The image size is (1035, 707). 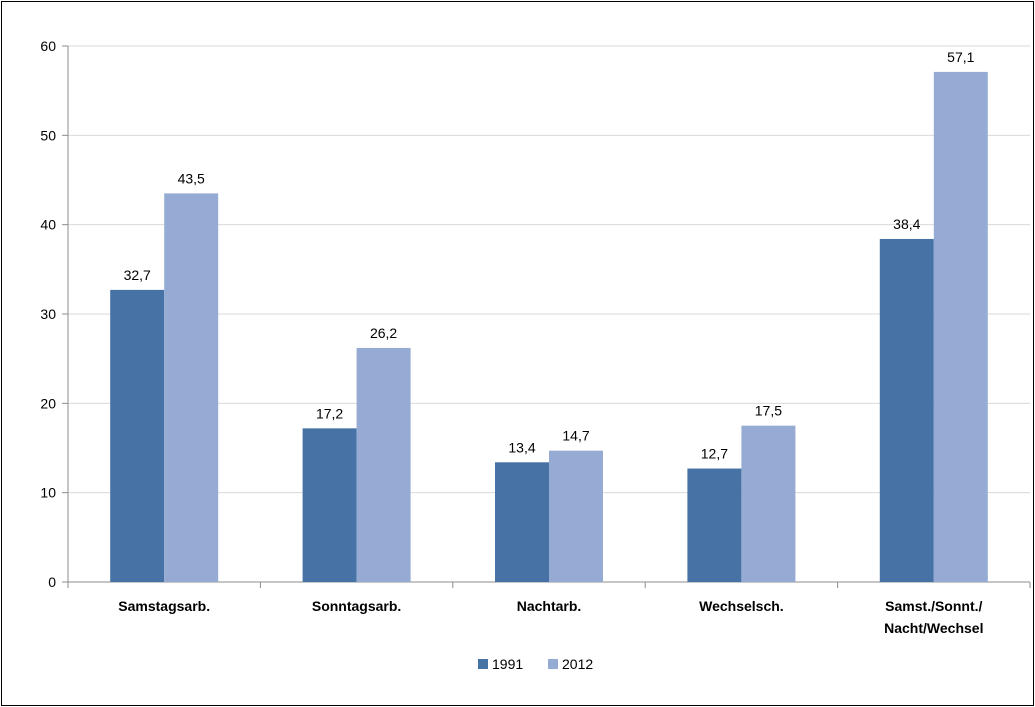 I want to click on data-label: 38,4, so click(x=906, y=224).